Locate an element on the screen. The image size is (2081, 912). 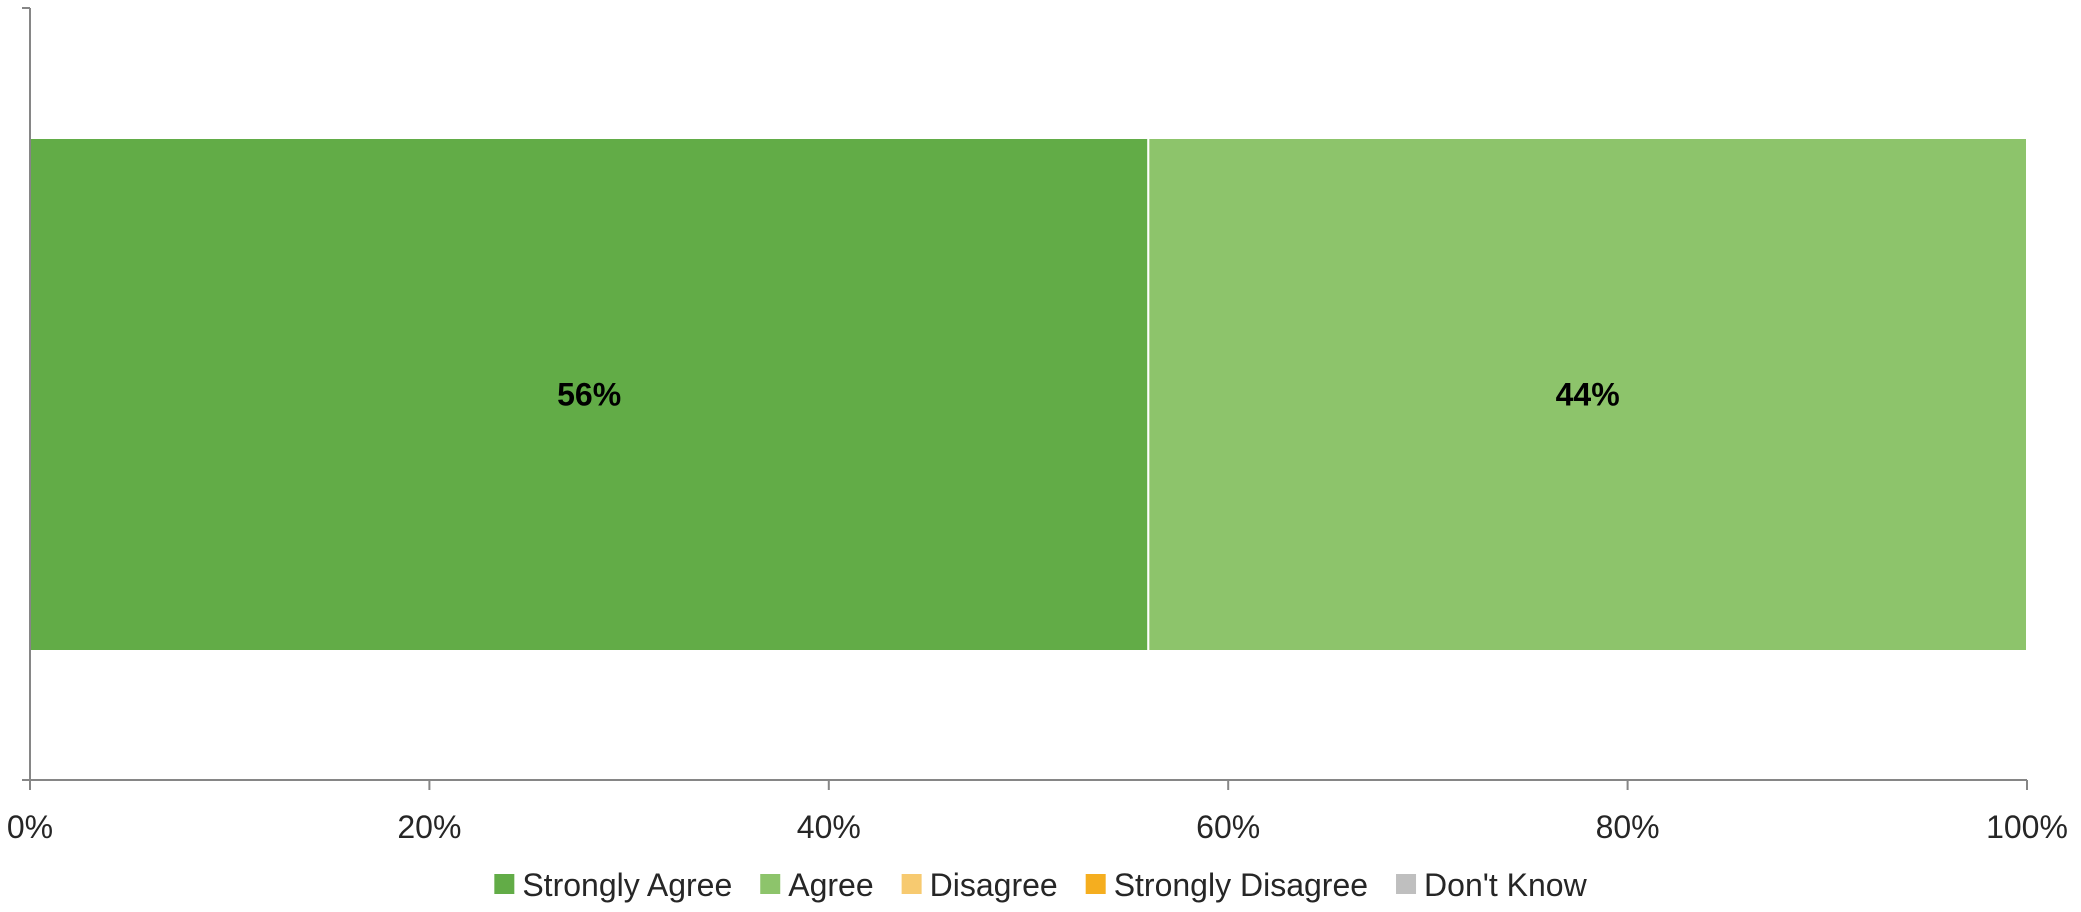
legend-label-strongly-agree: Strongly Agree is located at coordinates (627, 885).